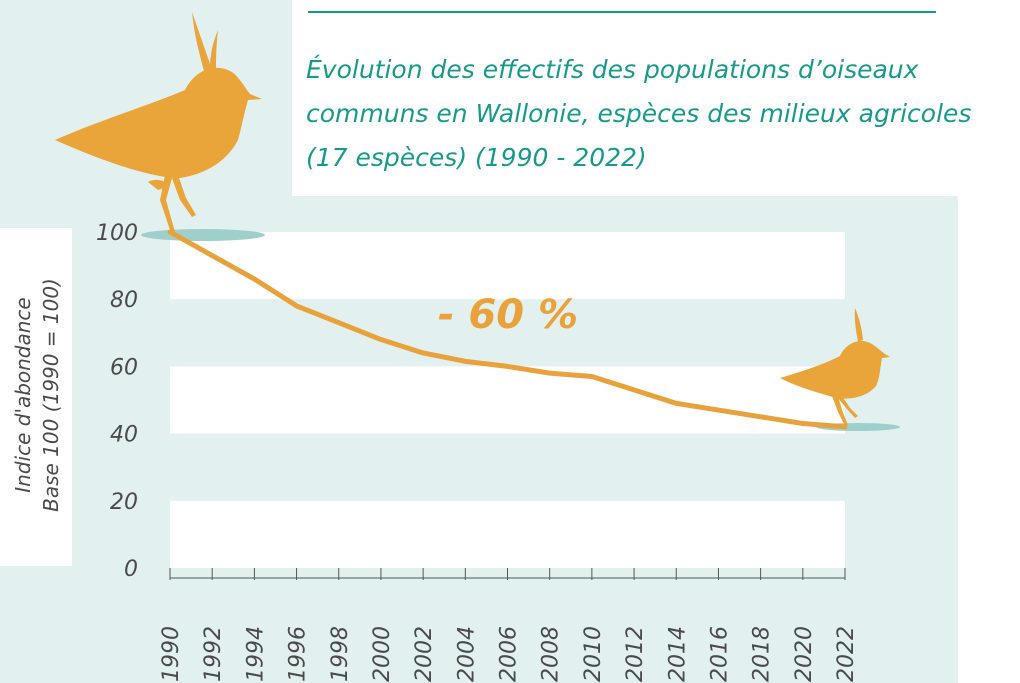  Describe the element at coordinates (124, 300) in the screenshot. I see `y-tick-label: 80` at that location.